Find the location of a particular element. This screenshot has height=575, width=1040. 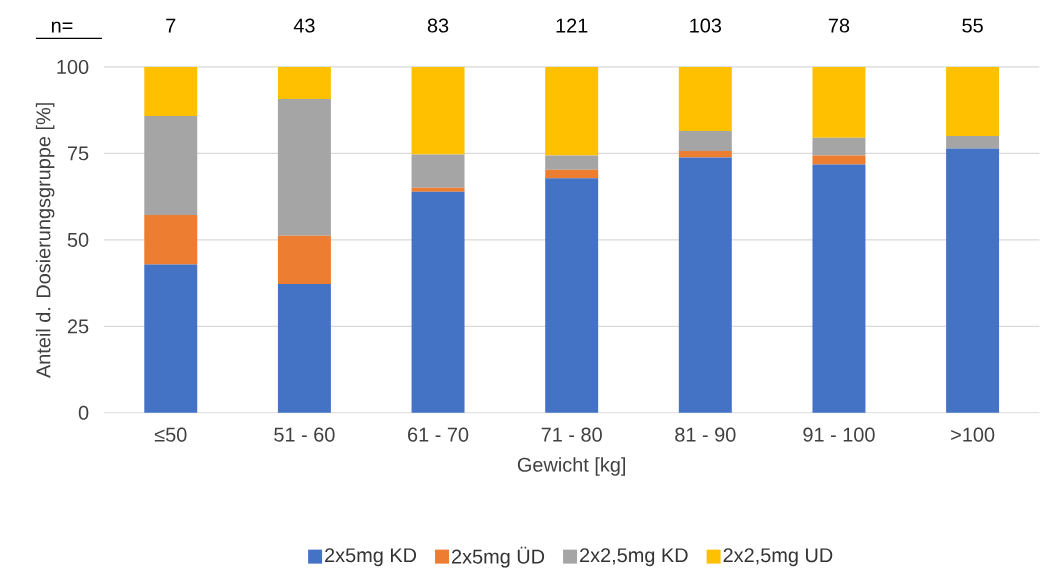

text: 83 is located at coordinates (438, 25).